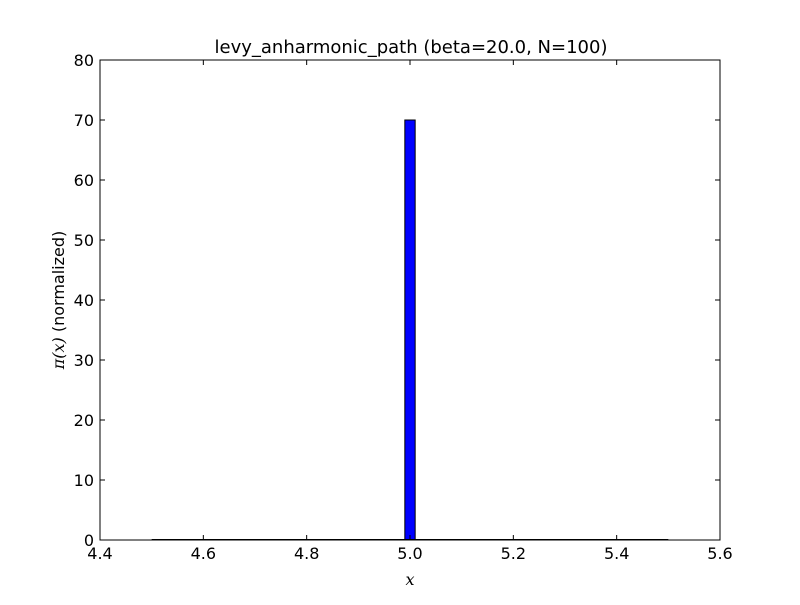 The width and height of the screenshot is (800, 605). I want to click on y-tick-label: 80, so click(84, 60).